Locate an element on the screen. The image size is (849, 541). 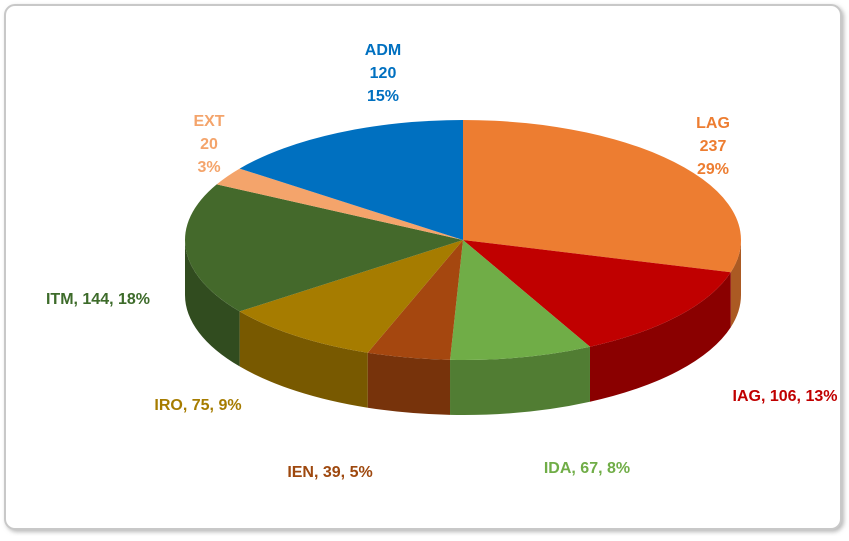
data-label-line: IRO, 75, 9% is located at coordinates (197, 405).